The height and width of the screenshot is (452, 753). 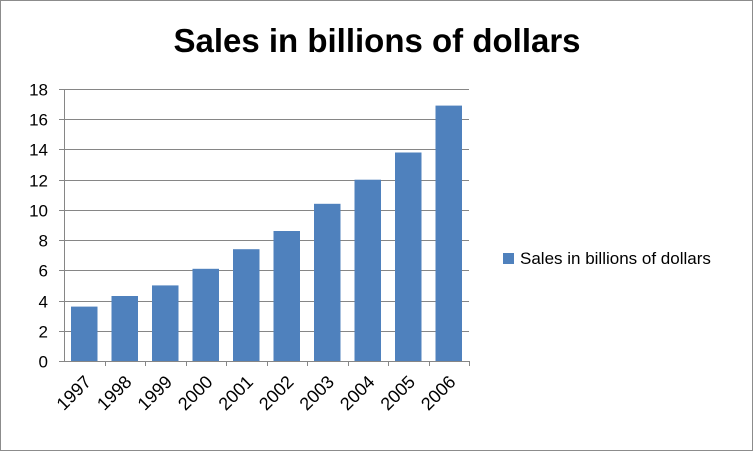 What do you see at coordinates (165, 323) in the screenshot?
I see `bar-1999` at bounding box center [165, 323].